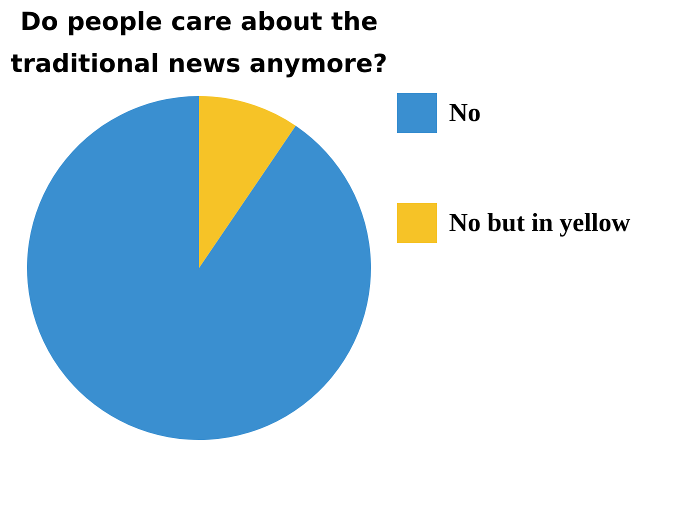  I want to click on chart-title: Do people care about the traditional news anymore?, so click(199, 42).